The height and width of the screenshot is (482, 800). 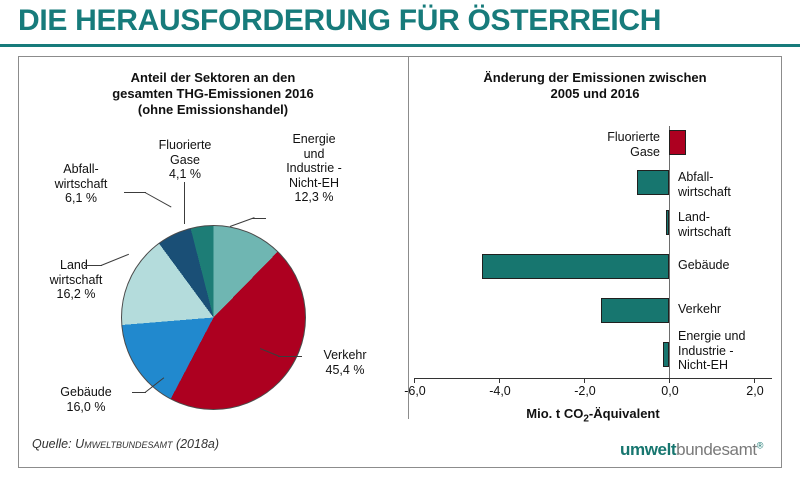 What do you see at coordinates (500, 391) in the screenshot?
I see `x-axis-tick-label-1: -4,0` at bounding box center [500, 391].